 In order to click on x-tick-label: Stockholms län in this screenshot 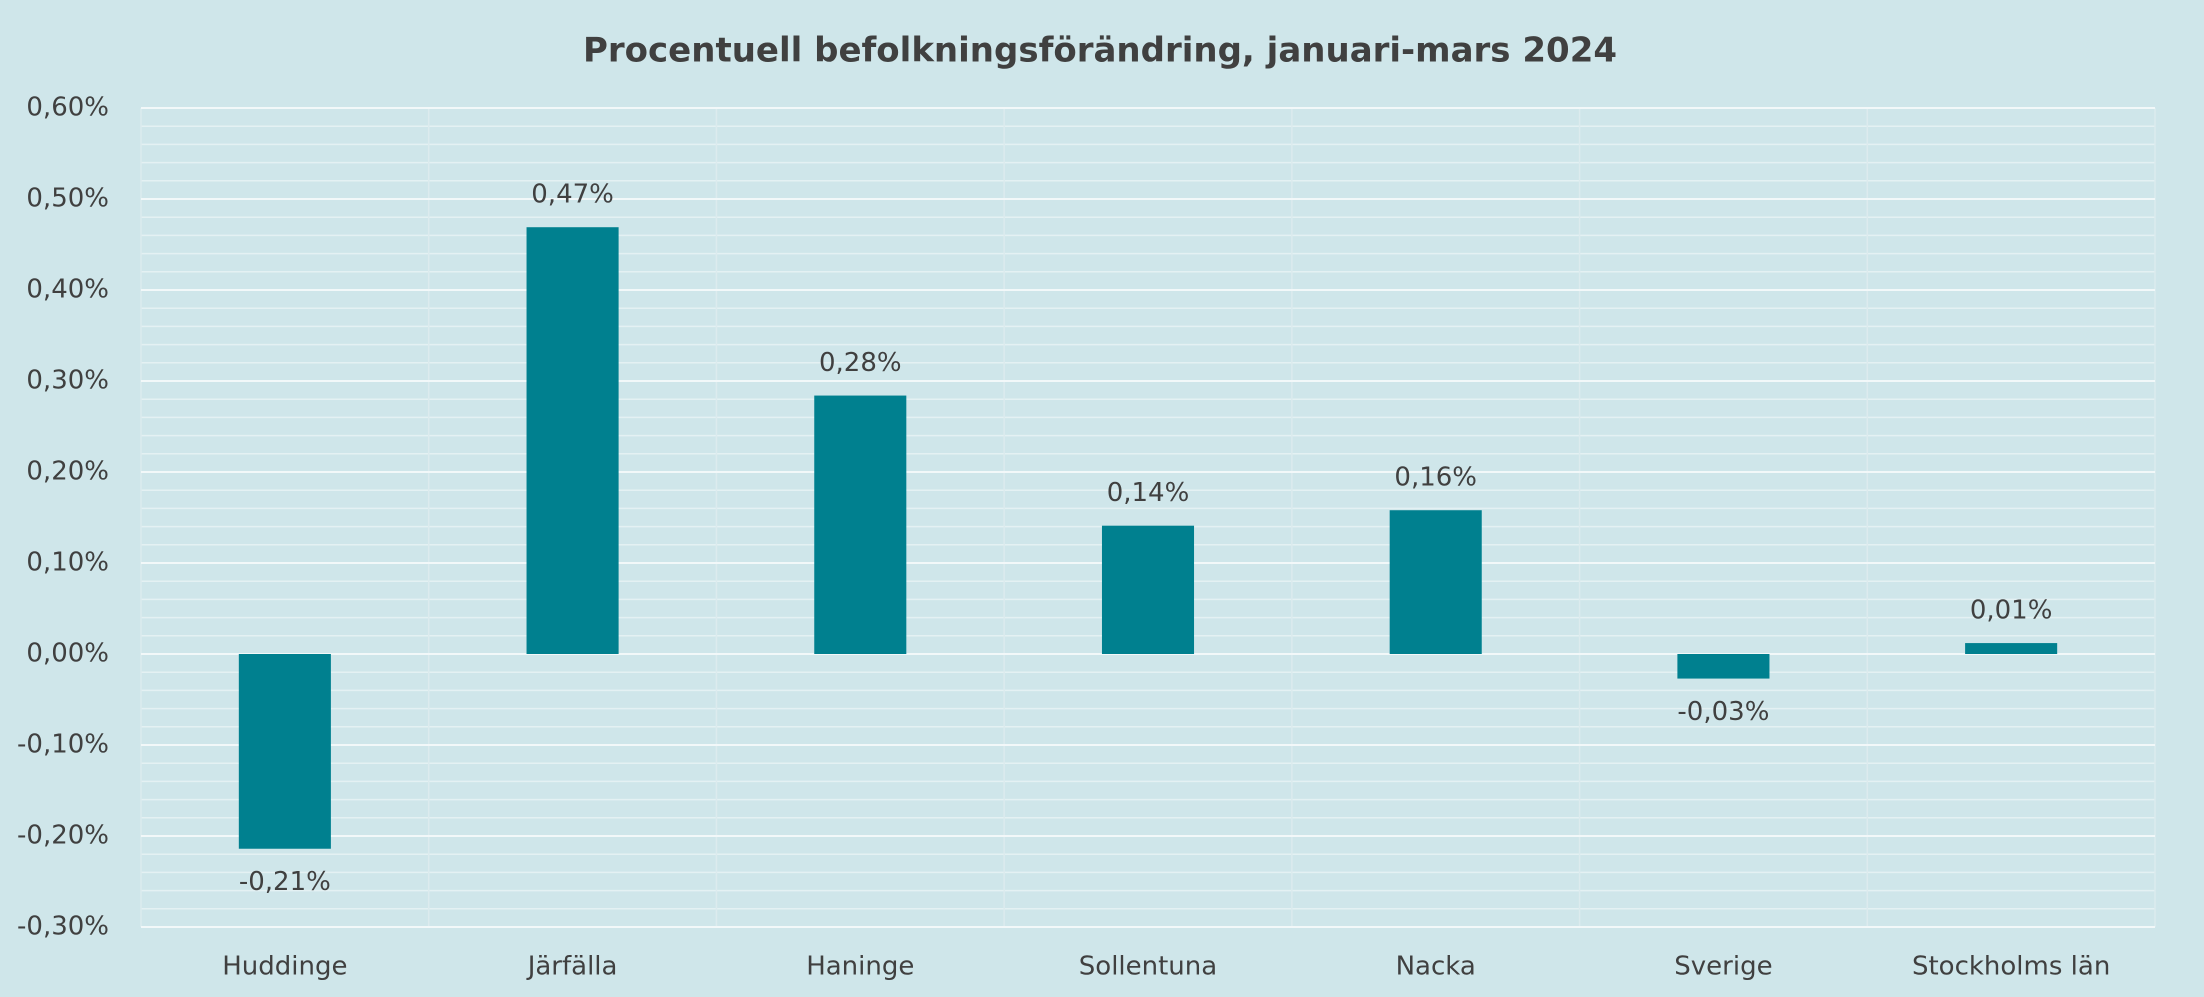, I will do `click(2011, 967)`.